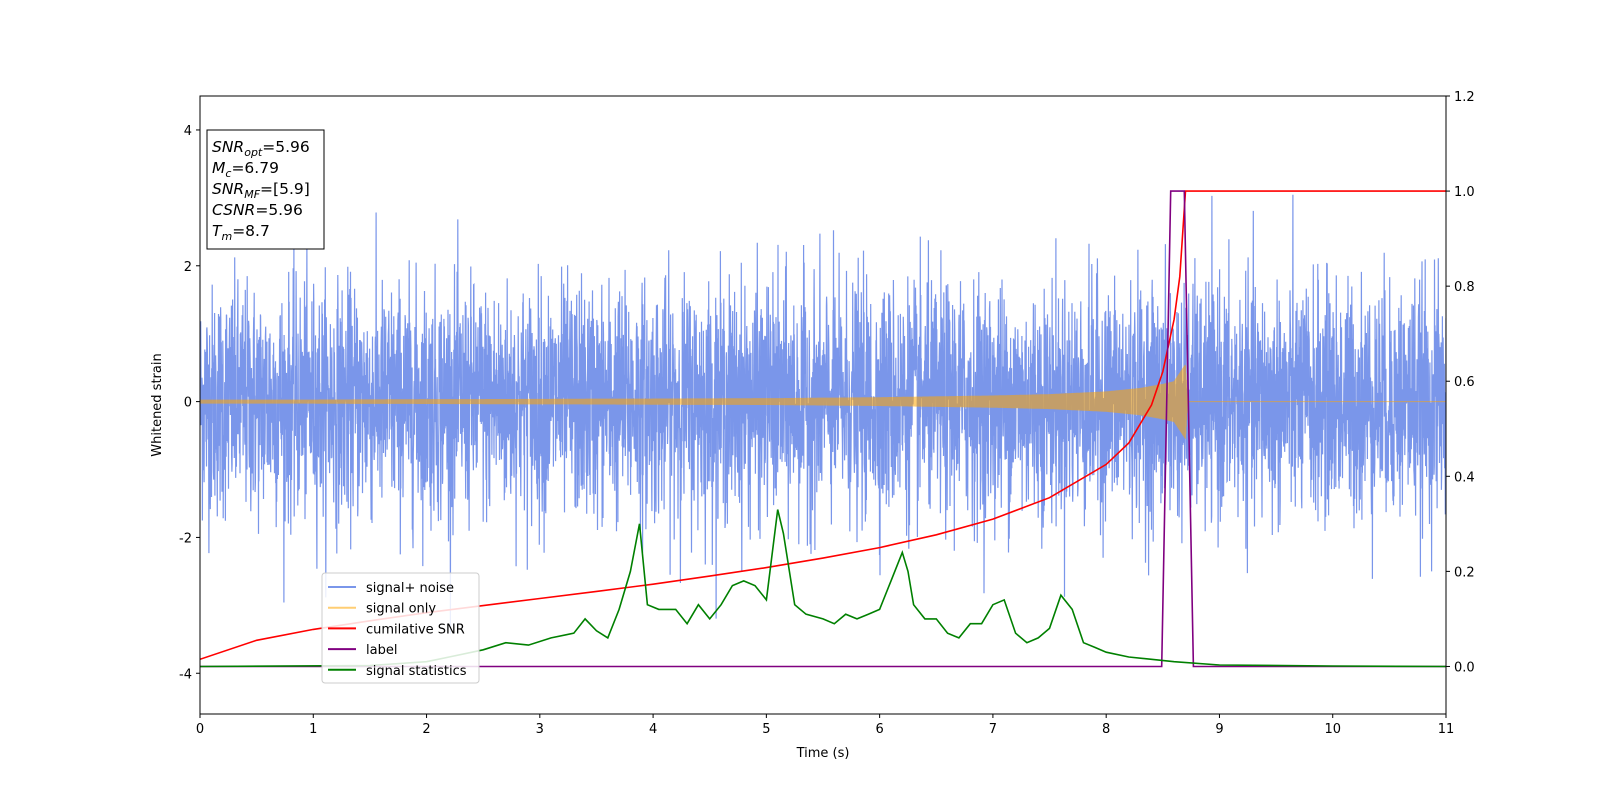  I want to click on x-tick-label: 0, so click(200, 729).